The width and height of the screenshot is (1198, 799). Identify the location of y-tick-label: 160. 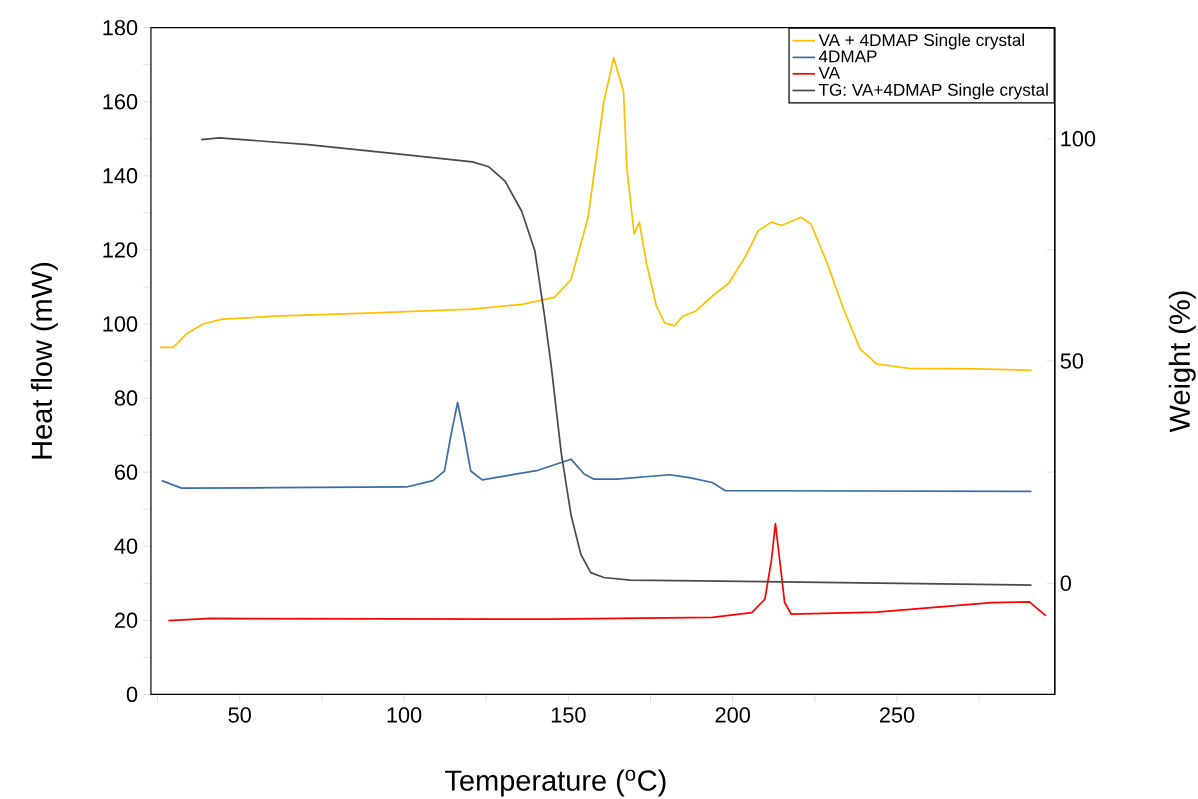
(120, 101).